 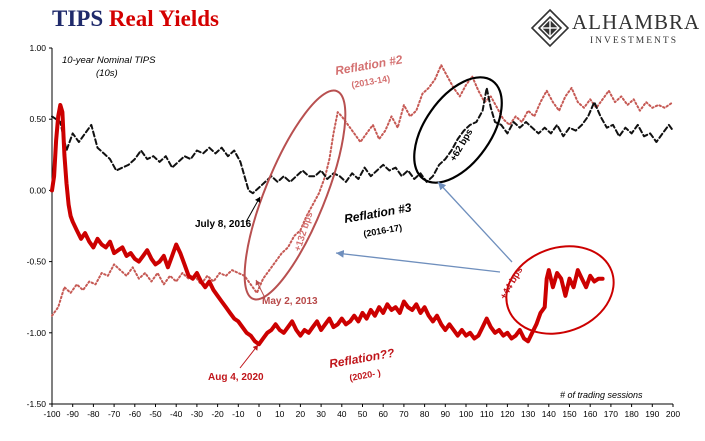 What do you see at coordinates (93, 414) in the screenshot?
I see `x-tick-label: -80` at bounding box center [93, 414].